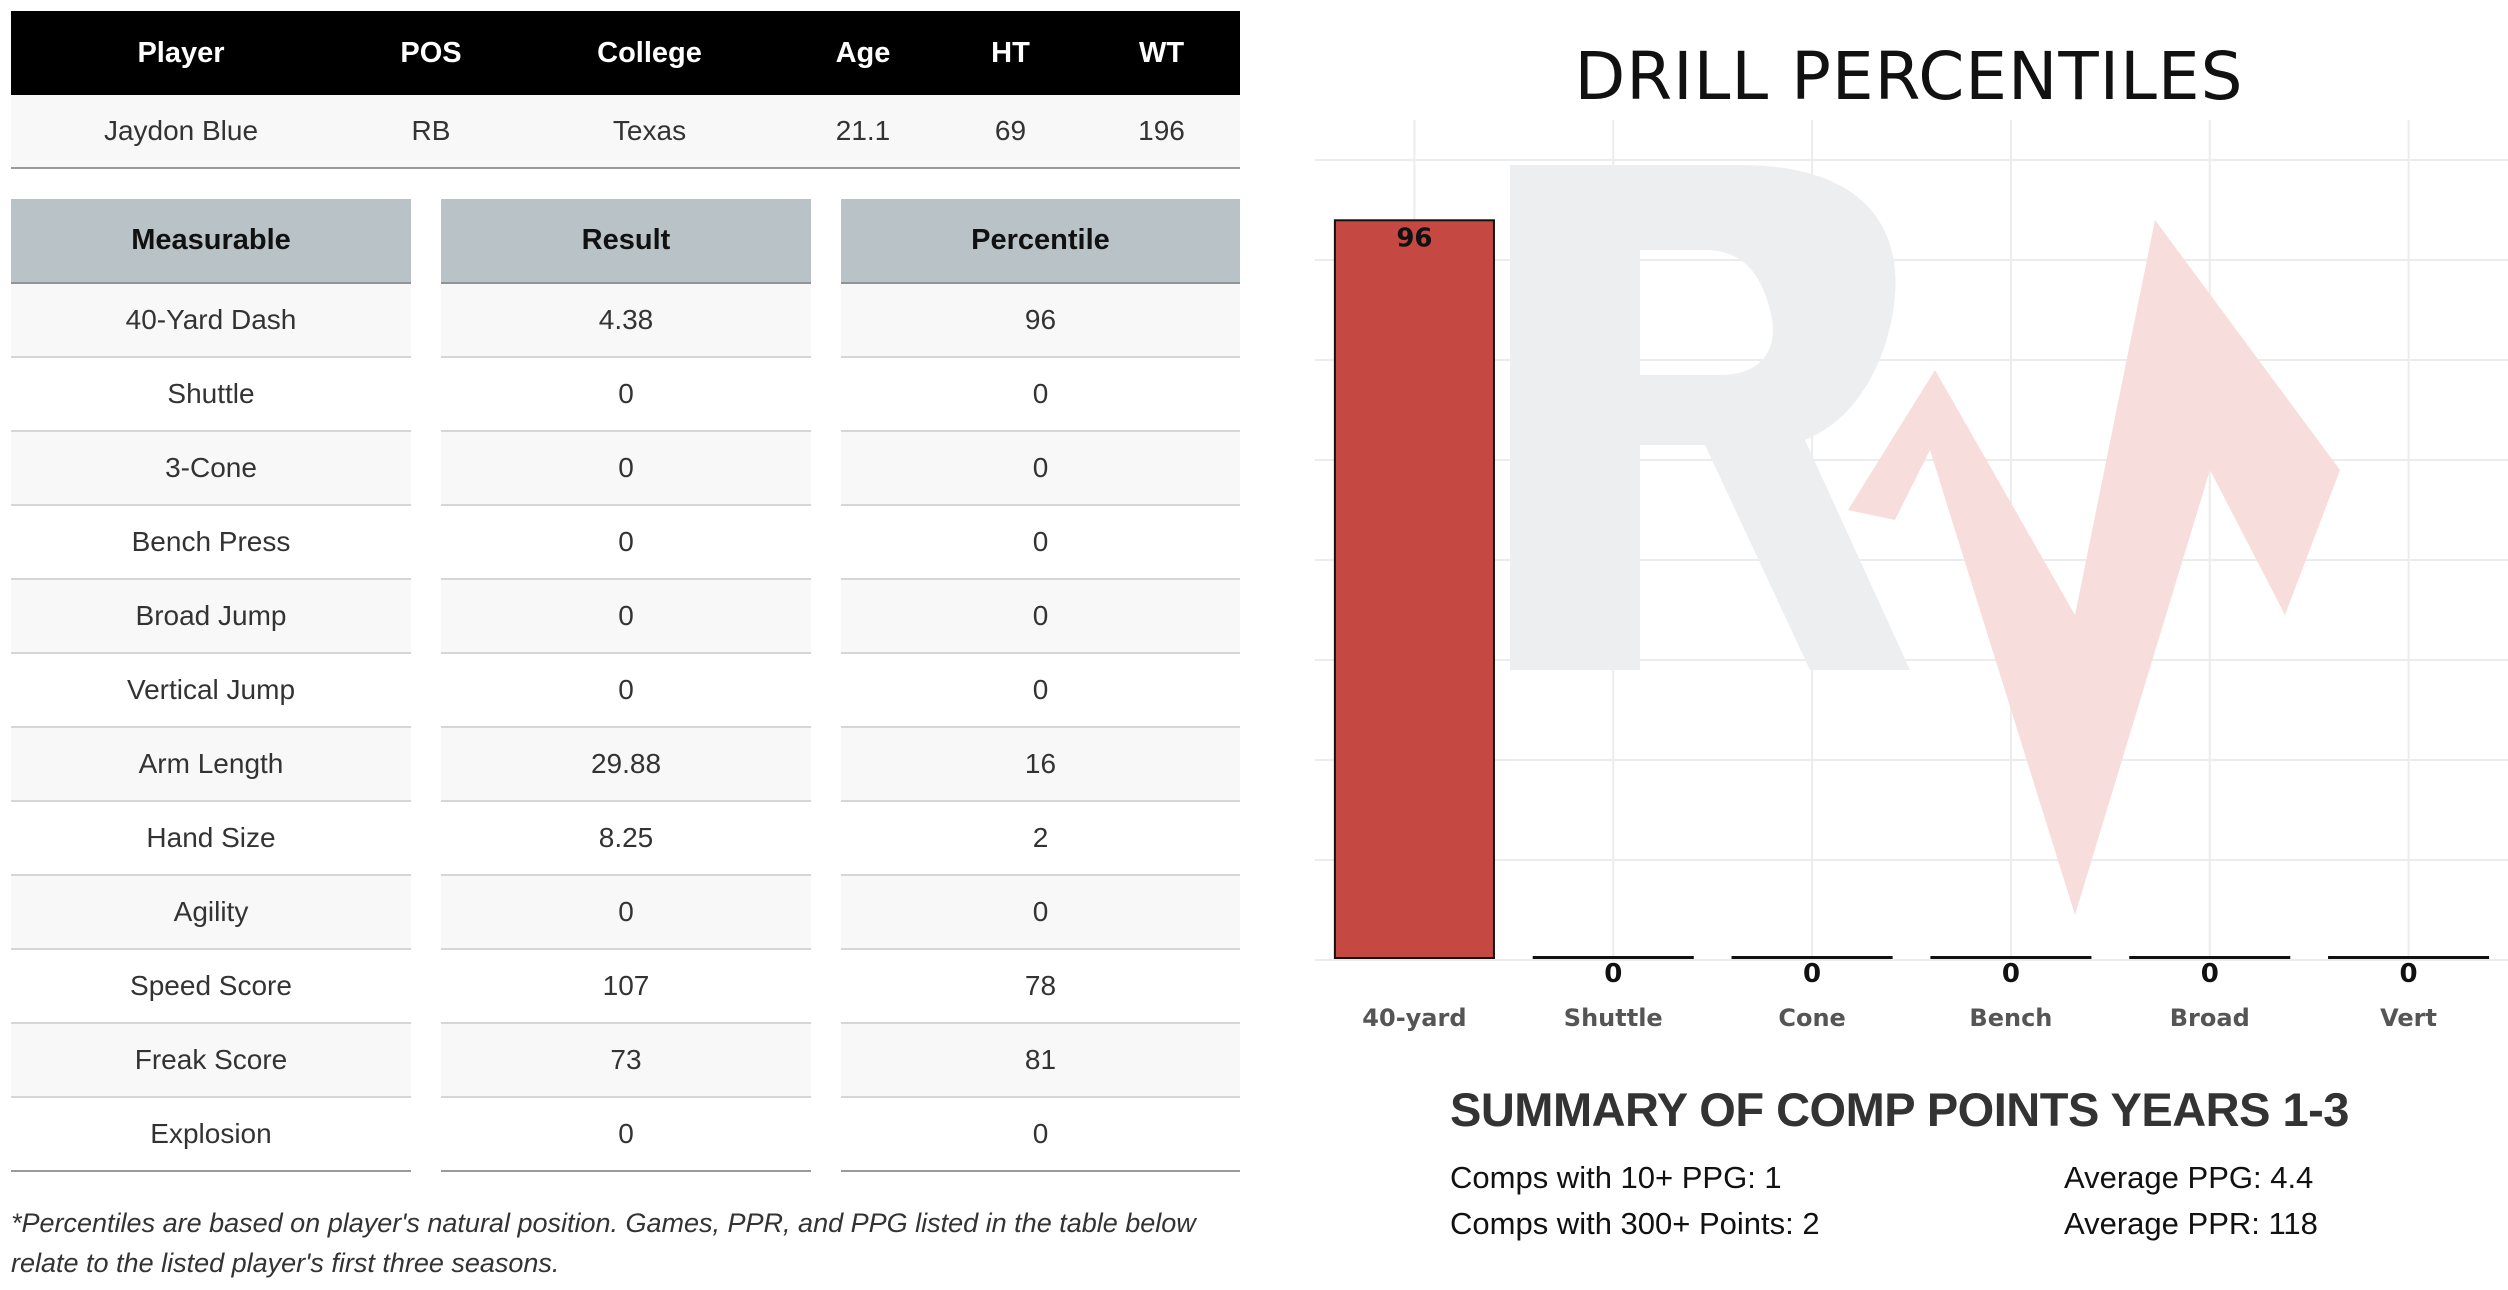 The image size is (2508, 1290). I want to click on measurable-cell: Freak Score, so click(211, 1061).